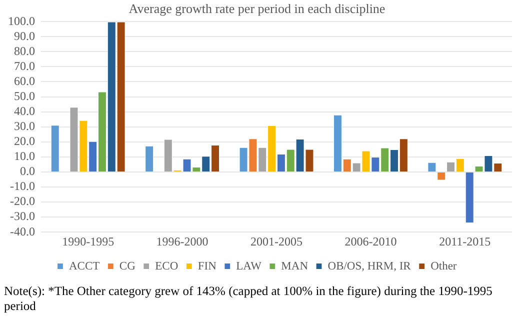 This screenshot has width=520, height=329. What do you see at coordinates (22, 186) in the screenshot?
I see `y-tick-label: -10.0` at bounding box center [22, 186].